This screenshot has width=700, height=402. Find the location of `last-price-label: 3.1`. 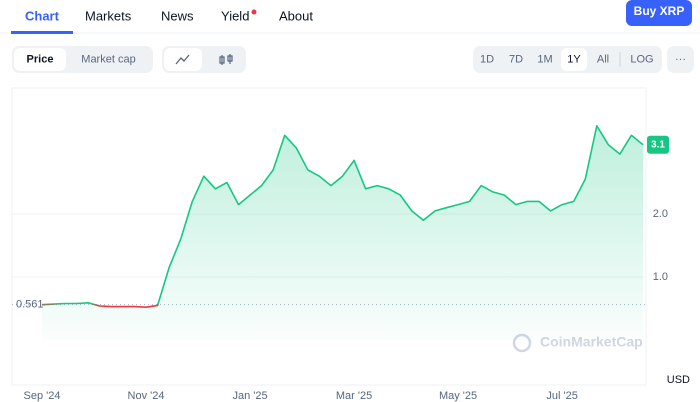

last-price-label: 3.1 is located at coordinates (658, 144).